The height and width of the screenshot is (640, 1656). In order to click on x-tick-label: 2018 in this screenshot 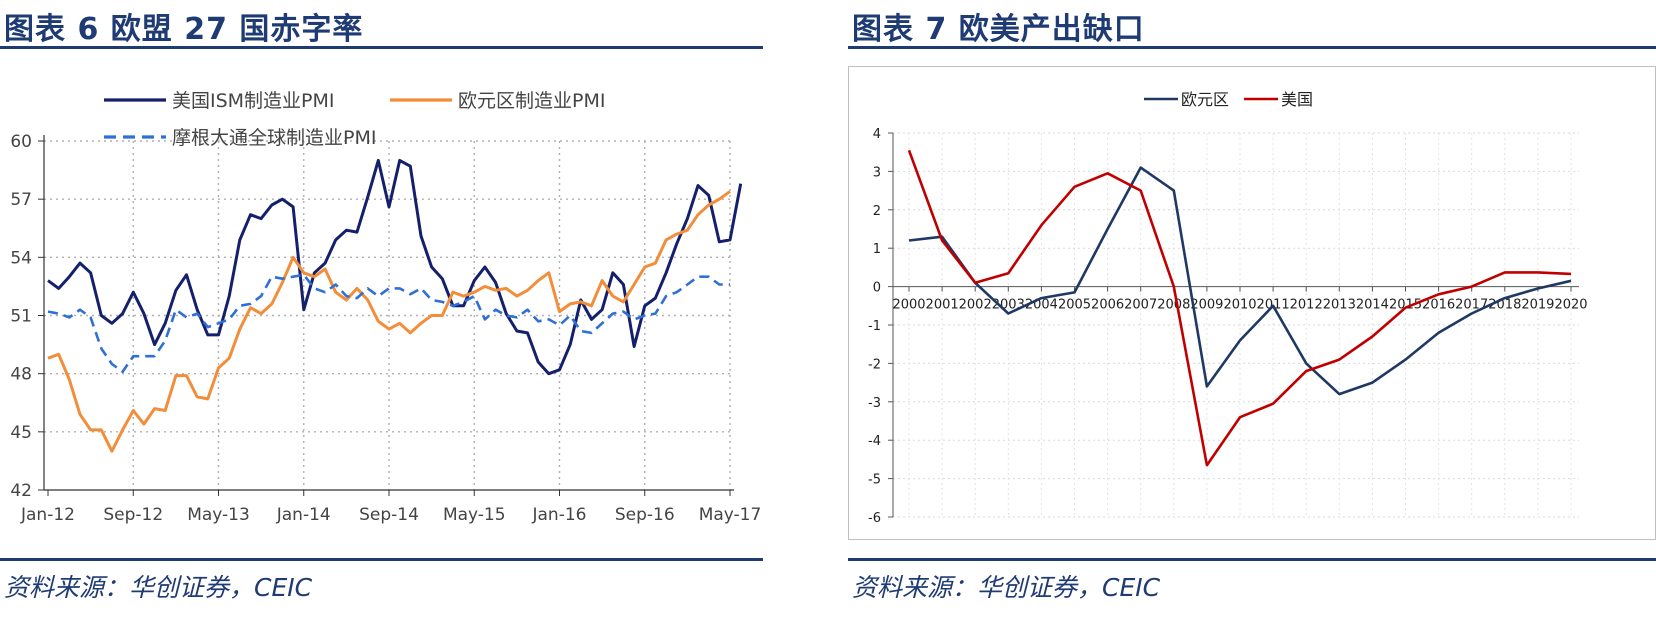, I will do `click(1504, 305)`.